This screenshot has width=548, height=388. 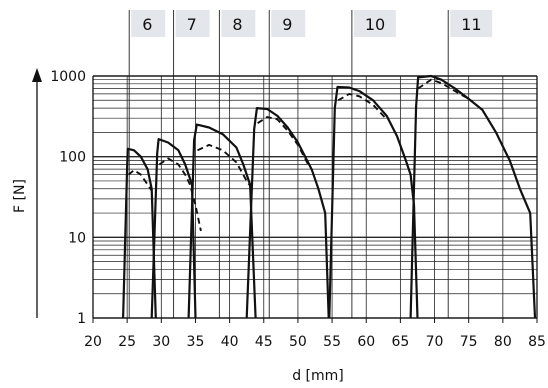 What do you see at coordinates (332, 342) in the screenshot?
I see `x-tick-label: 55` at bounding box center [332, 342].